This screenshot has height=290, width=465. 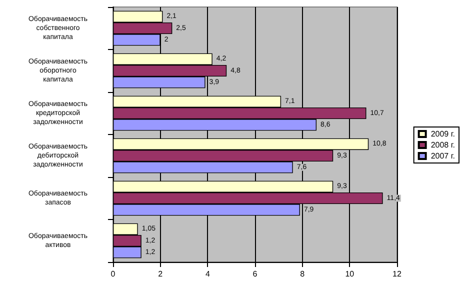 What do you see at coordinates (303, 274) in the screenshot?
I see `x-tick-label: 8` at bounding box center [303, 274].